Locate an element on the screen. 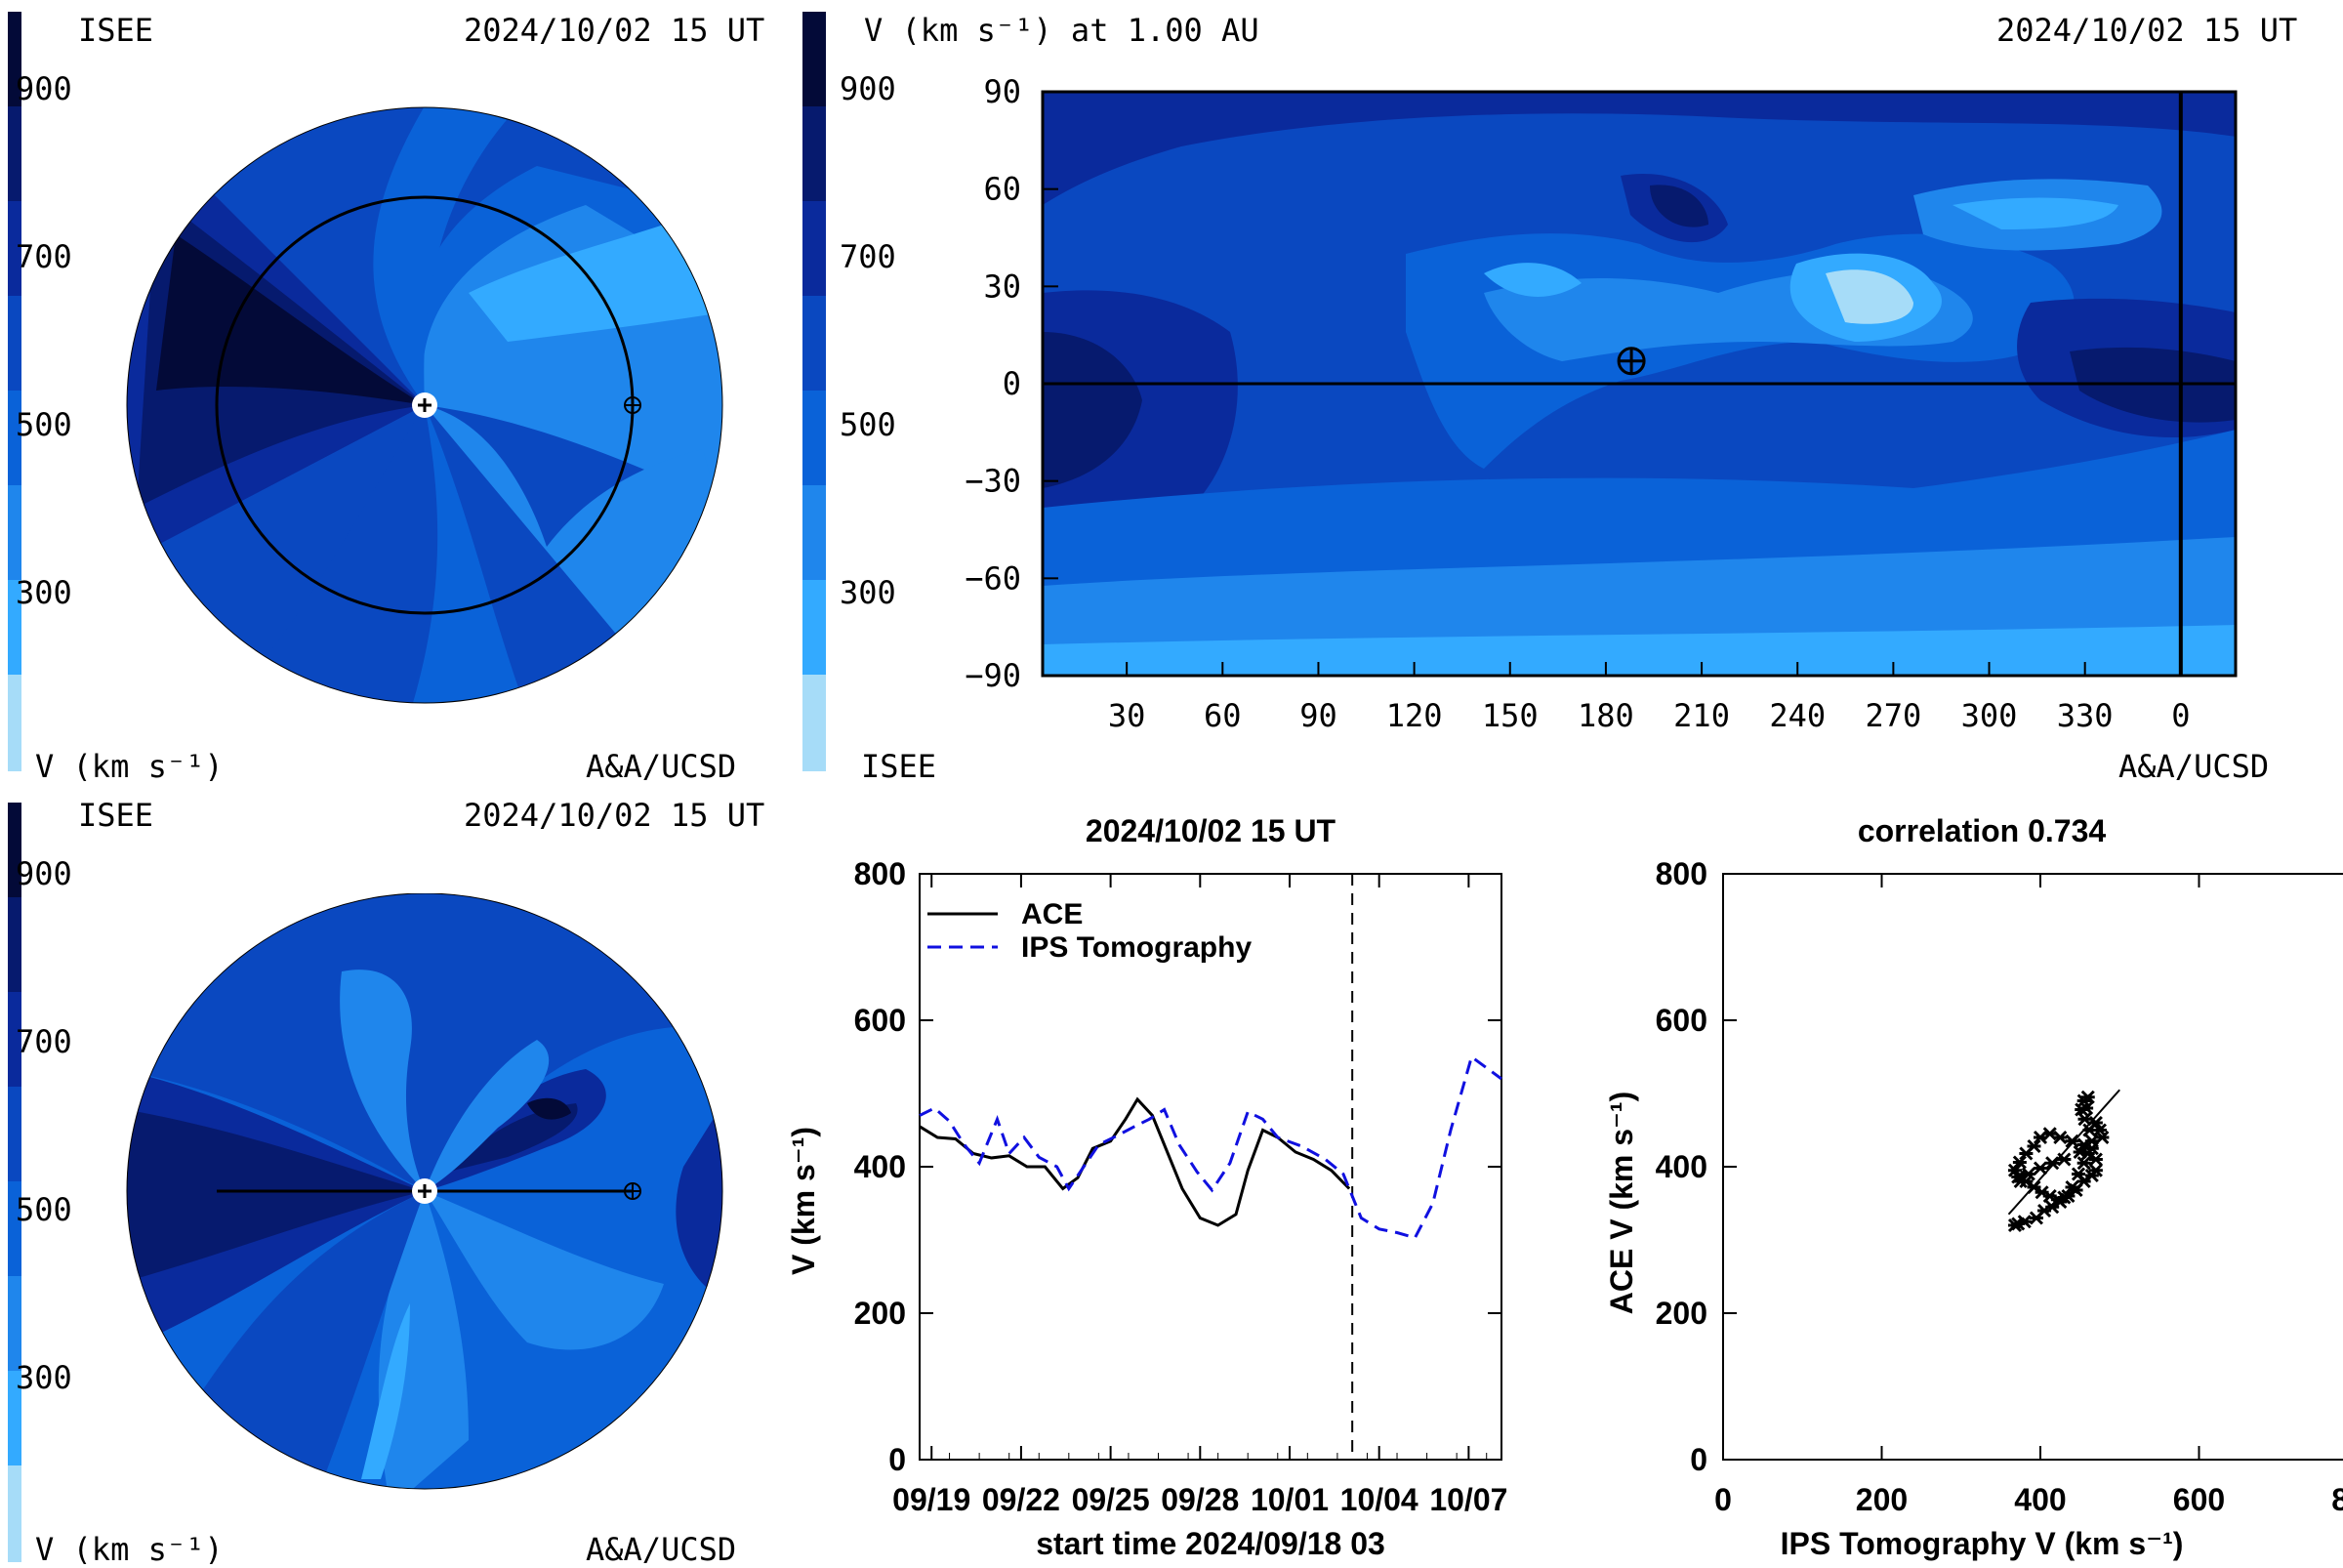  solar-wind-map-ecliptic is located at coordinates (424, 405).